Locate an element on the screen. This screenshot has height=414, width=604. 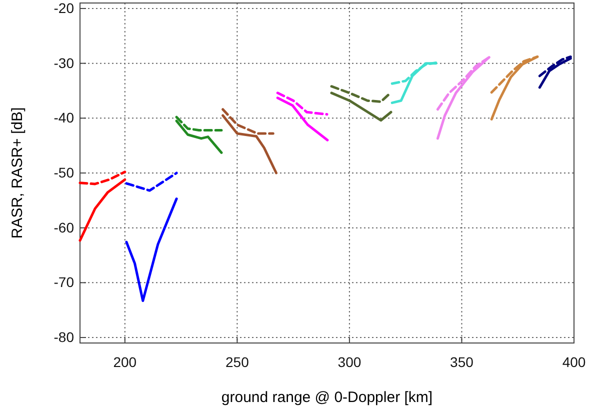
x-tick-label: 250 is located at coordinates (238, 362).